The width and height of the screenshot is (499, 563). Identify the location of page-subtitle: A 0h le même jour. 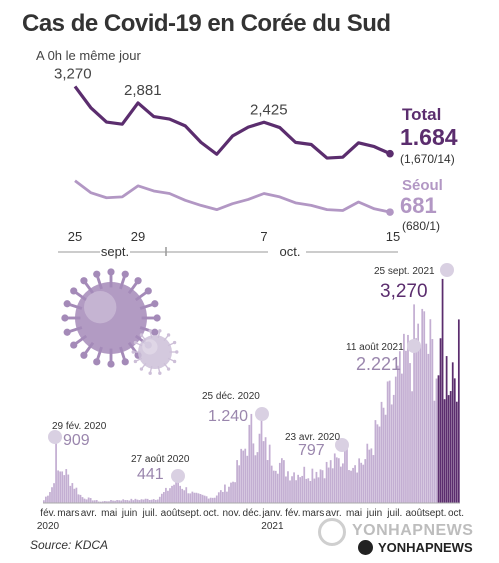
(88, 55).